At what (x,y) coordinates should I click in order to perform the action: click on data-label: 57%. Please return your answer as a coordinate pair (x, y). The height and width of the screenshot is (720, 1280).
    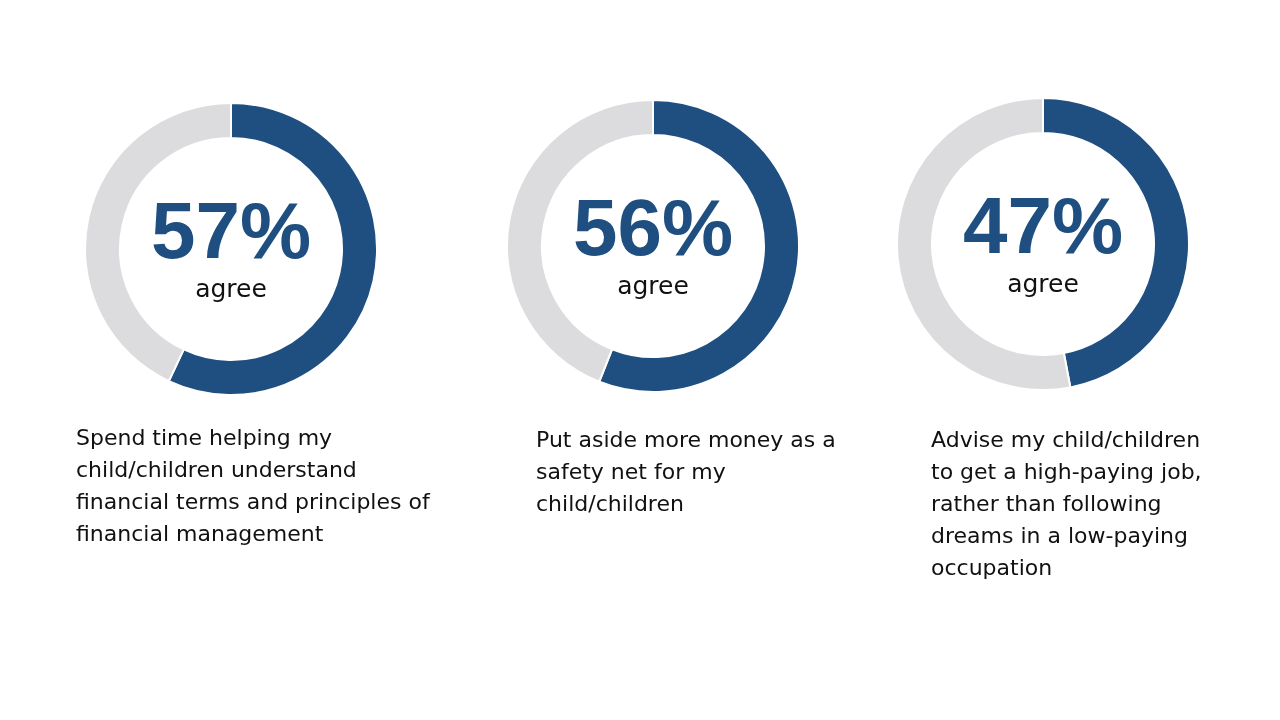
    Looking at the image, I should click on (231, 230).